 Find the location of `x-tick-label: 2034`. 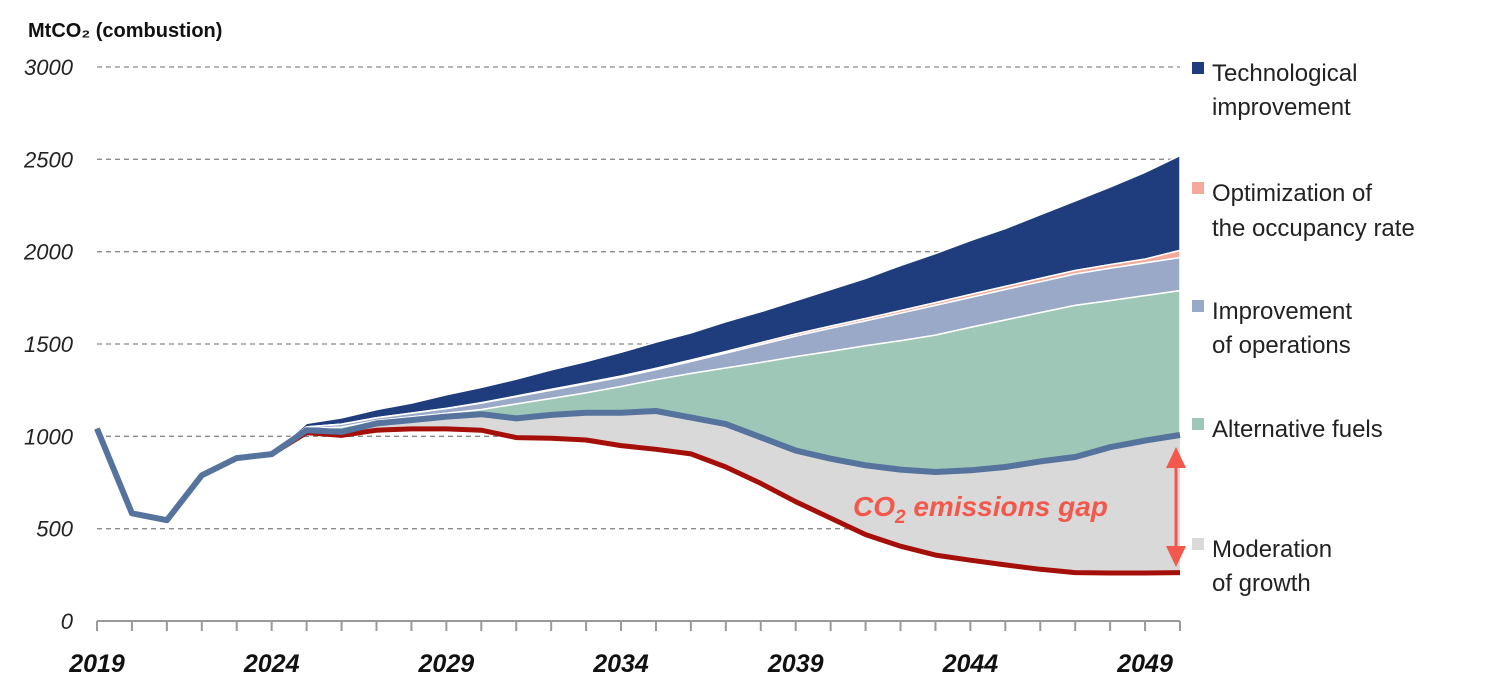

x-tick-label: 2034 is located at coordinates (620, 664).